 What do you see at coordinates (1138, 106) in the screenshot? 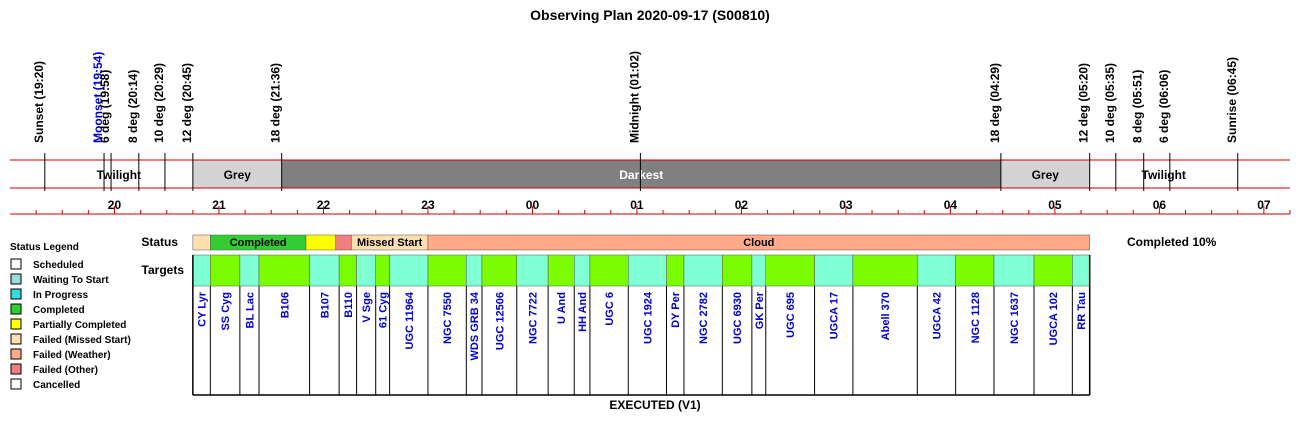
I see `event-label: 8 deg (05:51)` at bounding box center [1138, 106].